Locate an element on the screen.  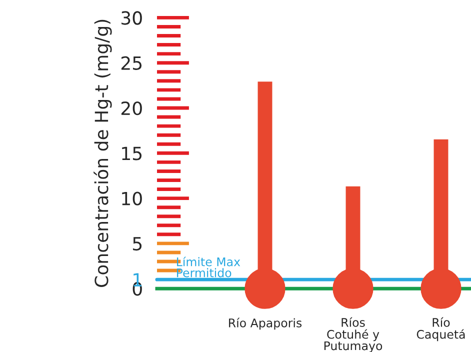
y-tick-label: 15 is located at coordinates (132, 153).